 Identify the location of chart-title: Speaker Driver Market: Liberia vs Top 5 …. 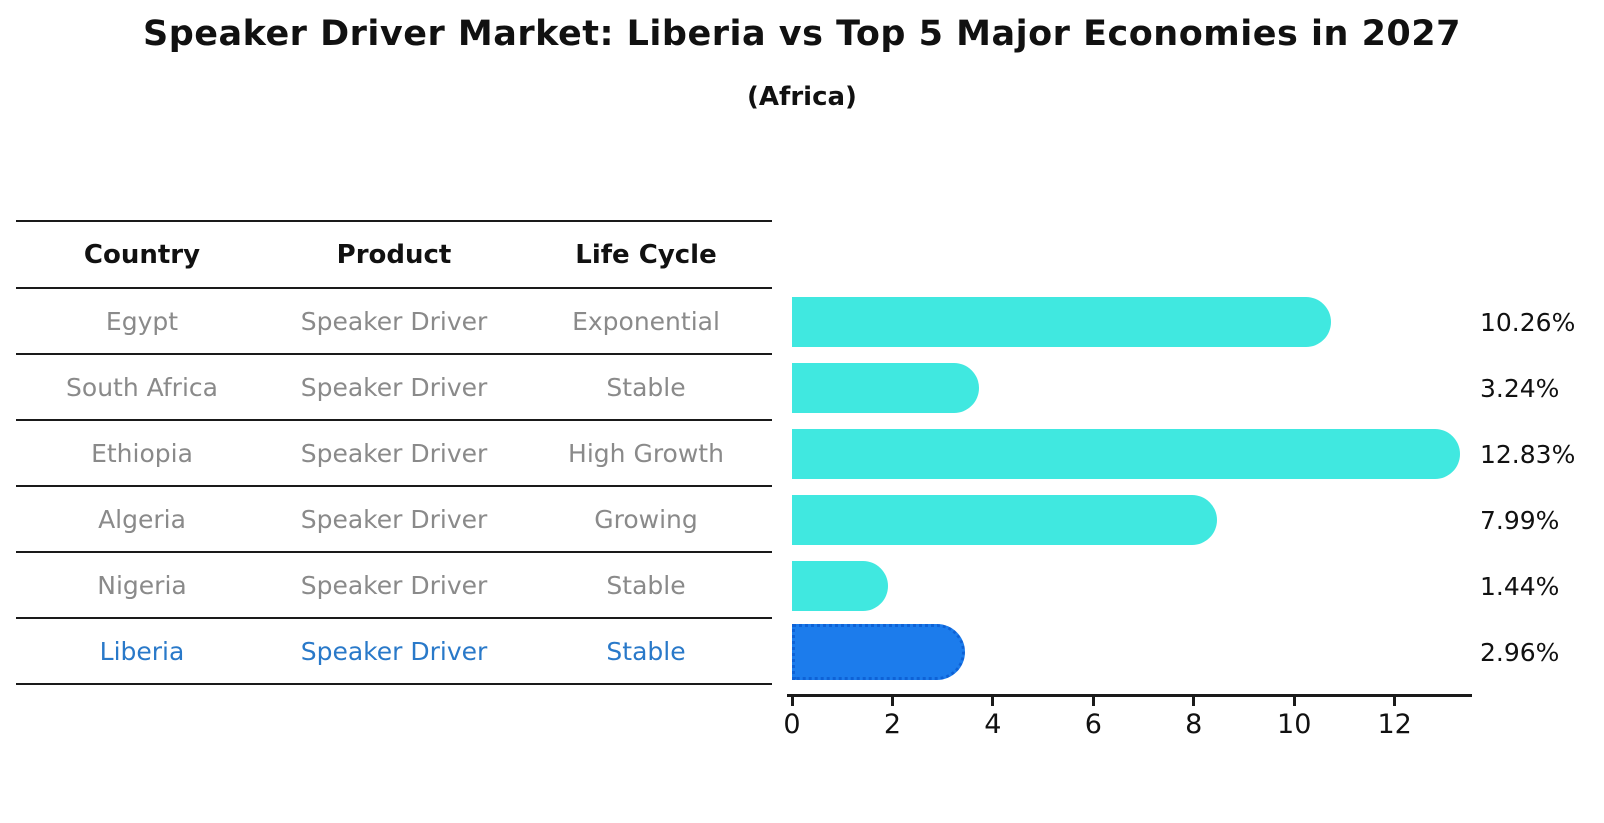
(801, 34).